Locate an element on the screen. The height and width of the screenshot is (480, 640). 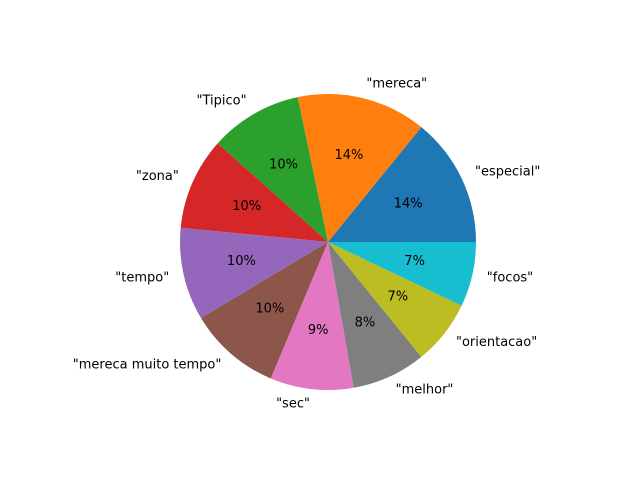
slice-percent-label-2: 10% is located at coordinates (283, 165).